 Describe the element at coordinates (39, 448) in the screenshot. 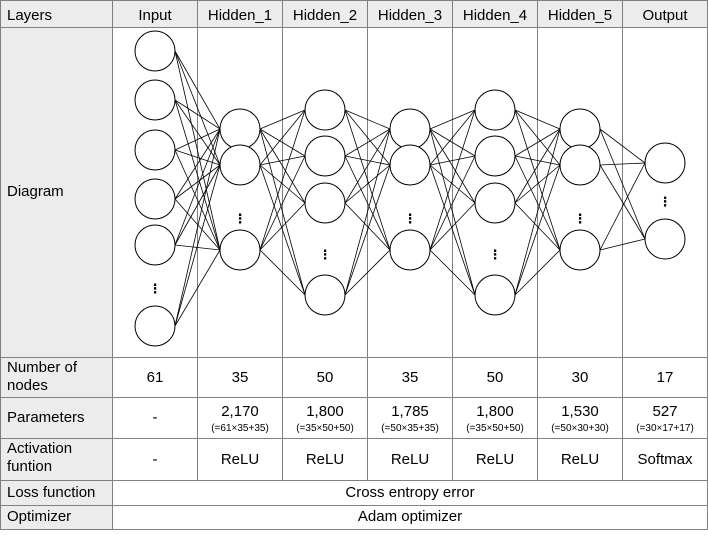

I see `row-label-activation-line1: Activation` at that location.